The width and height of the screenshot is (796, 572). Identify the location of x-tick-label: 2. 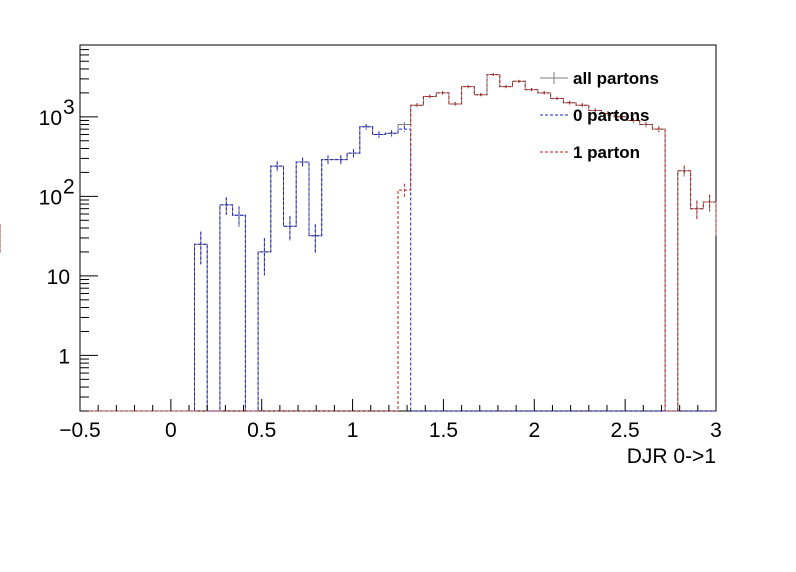
(534, 430).